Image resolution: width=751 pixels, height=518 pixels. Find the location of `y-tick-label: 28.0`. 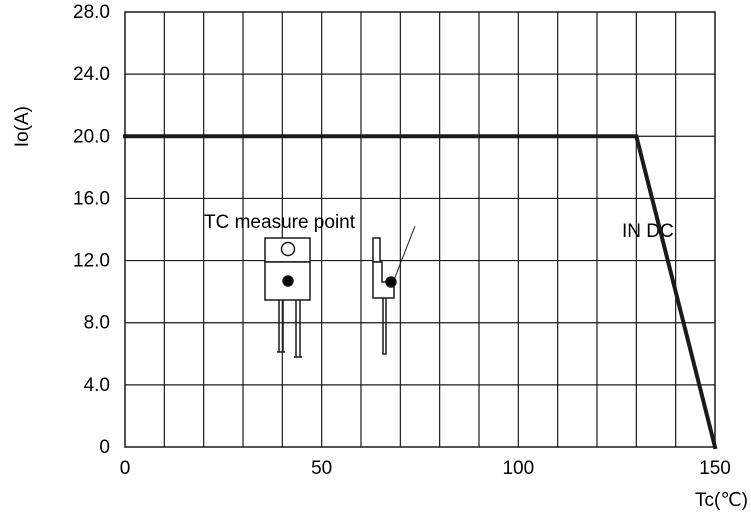

y-tick-label: 28.0 is located at coordinates (91, 12).